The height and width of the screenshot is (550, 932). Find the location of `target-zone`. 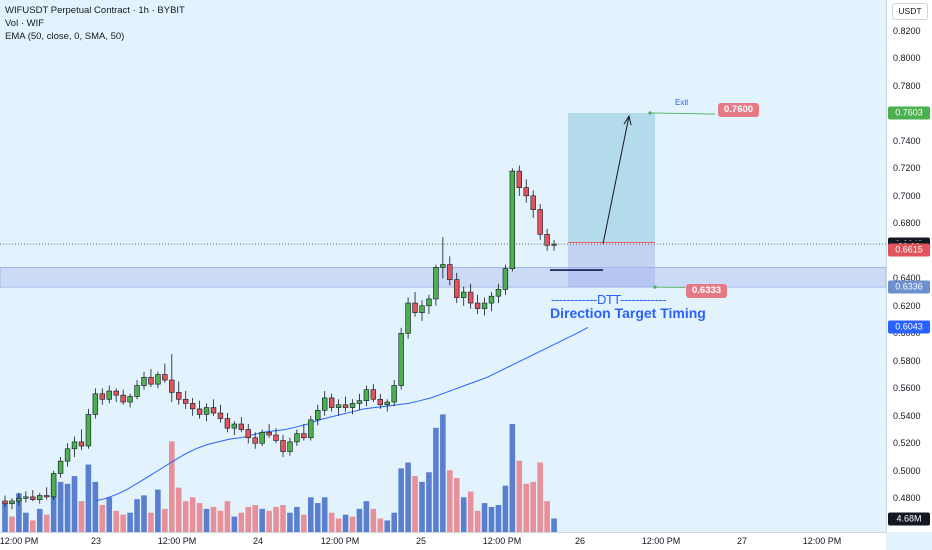

target-zone is located at coordinates (611, 177).